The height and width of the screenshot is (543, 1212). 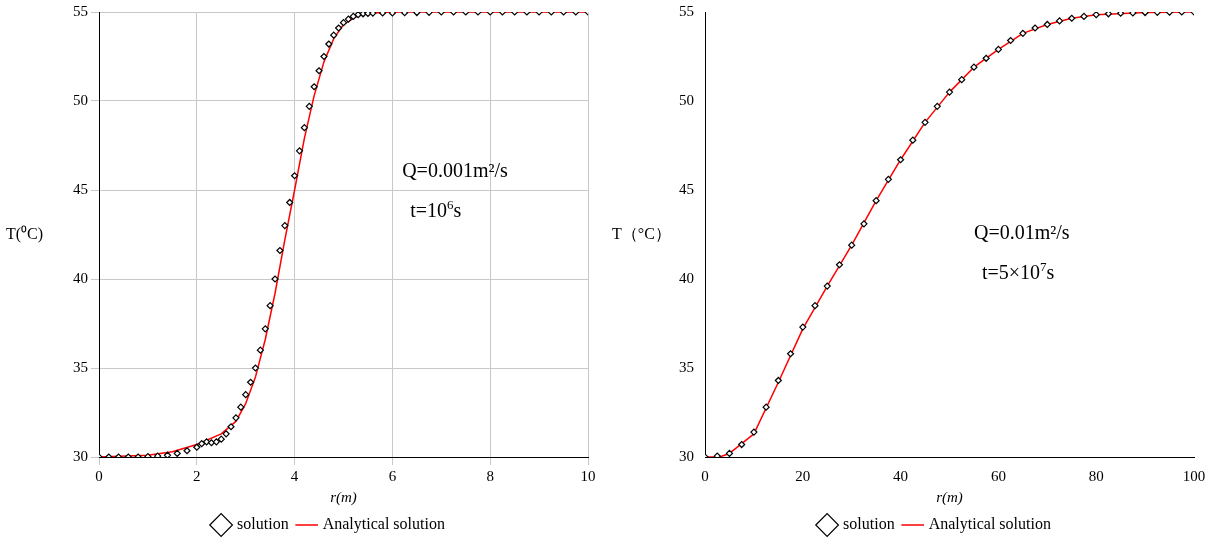 I want to click on x-tick-label: 60, so click(x=998, y=475).